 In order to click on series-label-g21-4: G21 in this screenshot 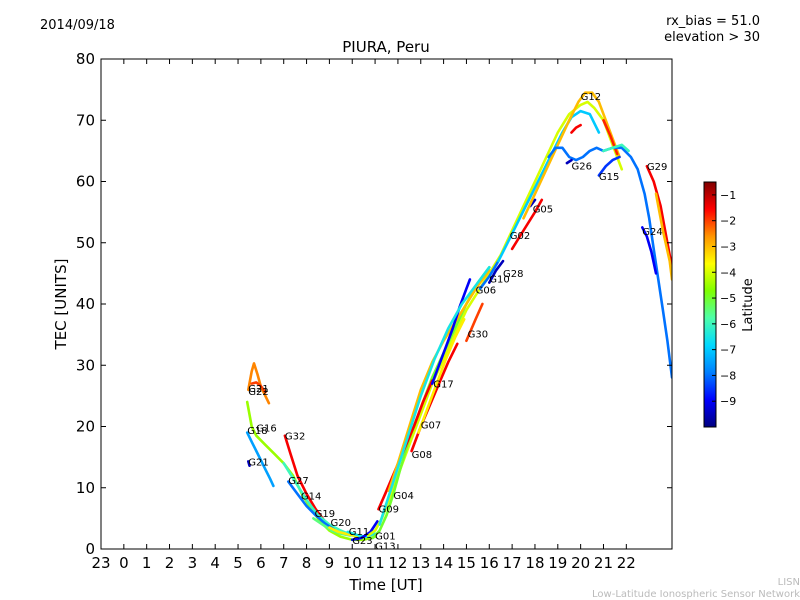, I will do `click(258, 462)`.